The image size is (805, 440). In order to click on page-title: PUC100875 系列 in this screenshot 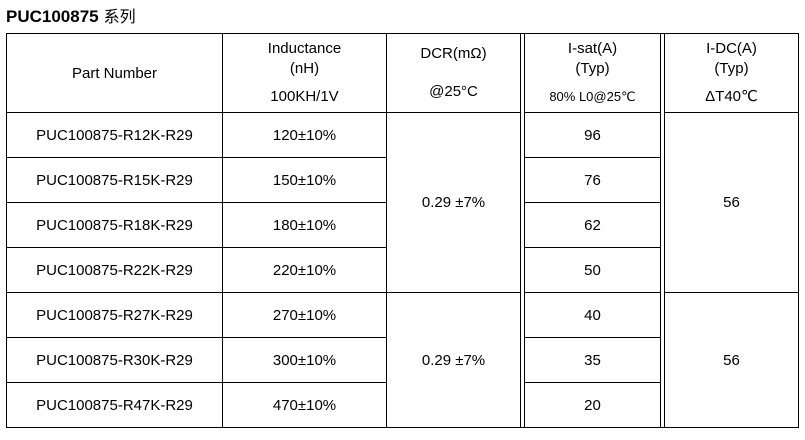, I will do `click(71, 17)`.